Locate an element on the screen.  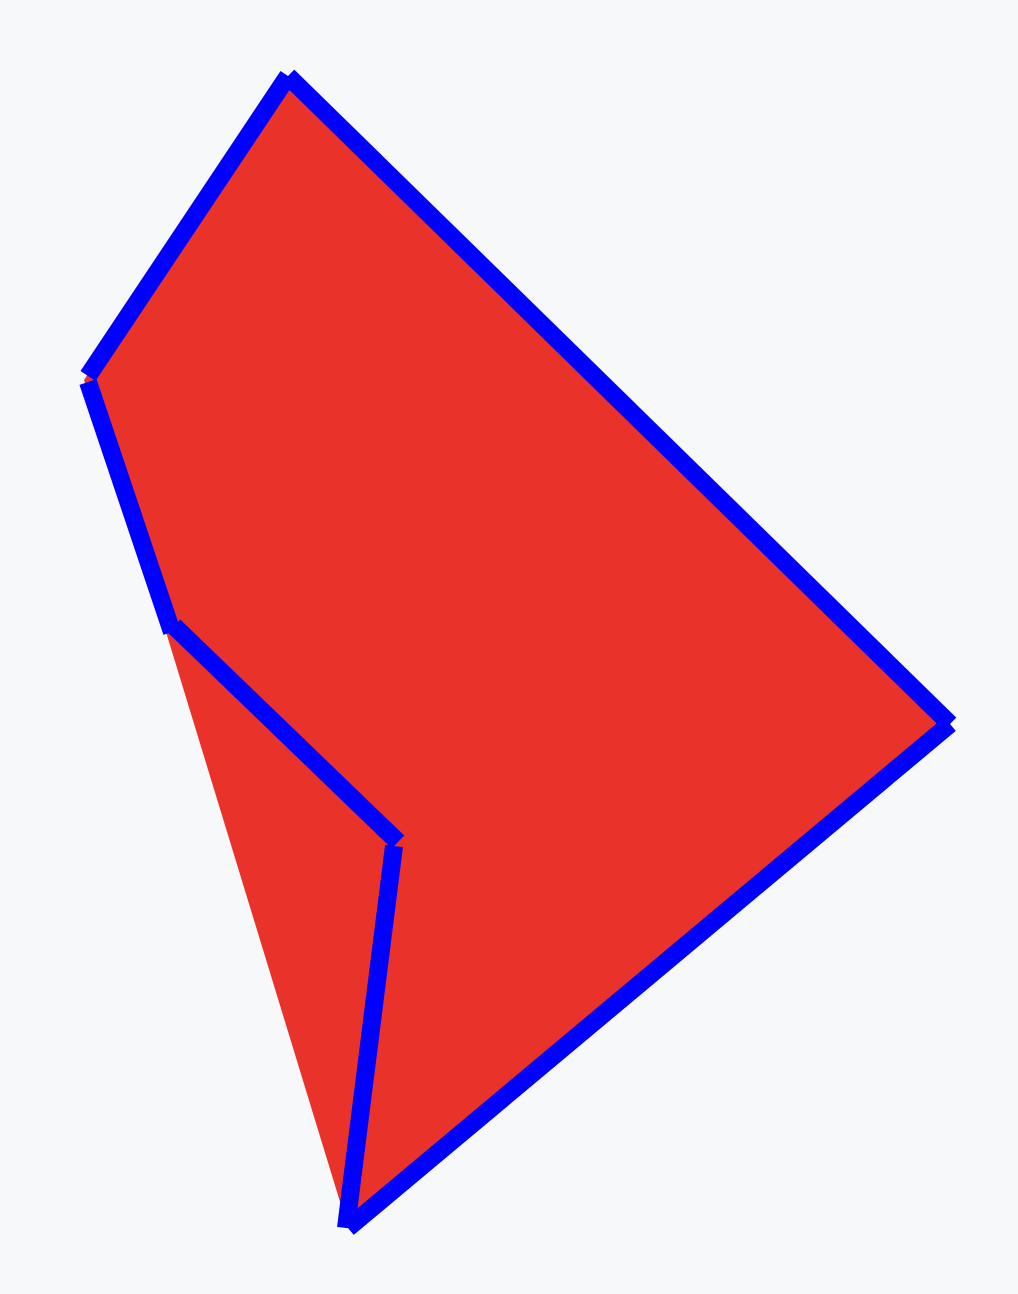
outline-edge-bottom-inner is located at coordinates (370, 1037).